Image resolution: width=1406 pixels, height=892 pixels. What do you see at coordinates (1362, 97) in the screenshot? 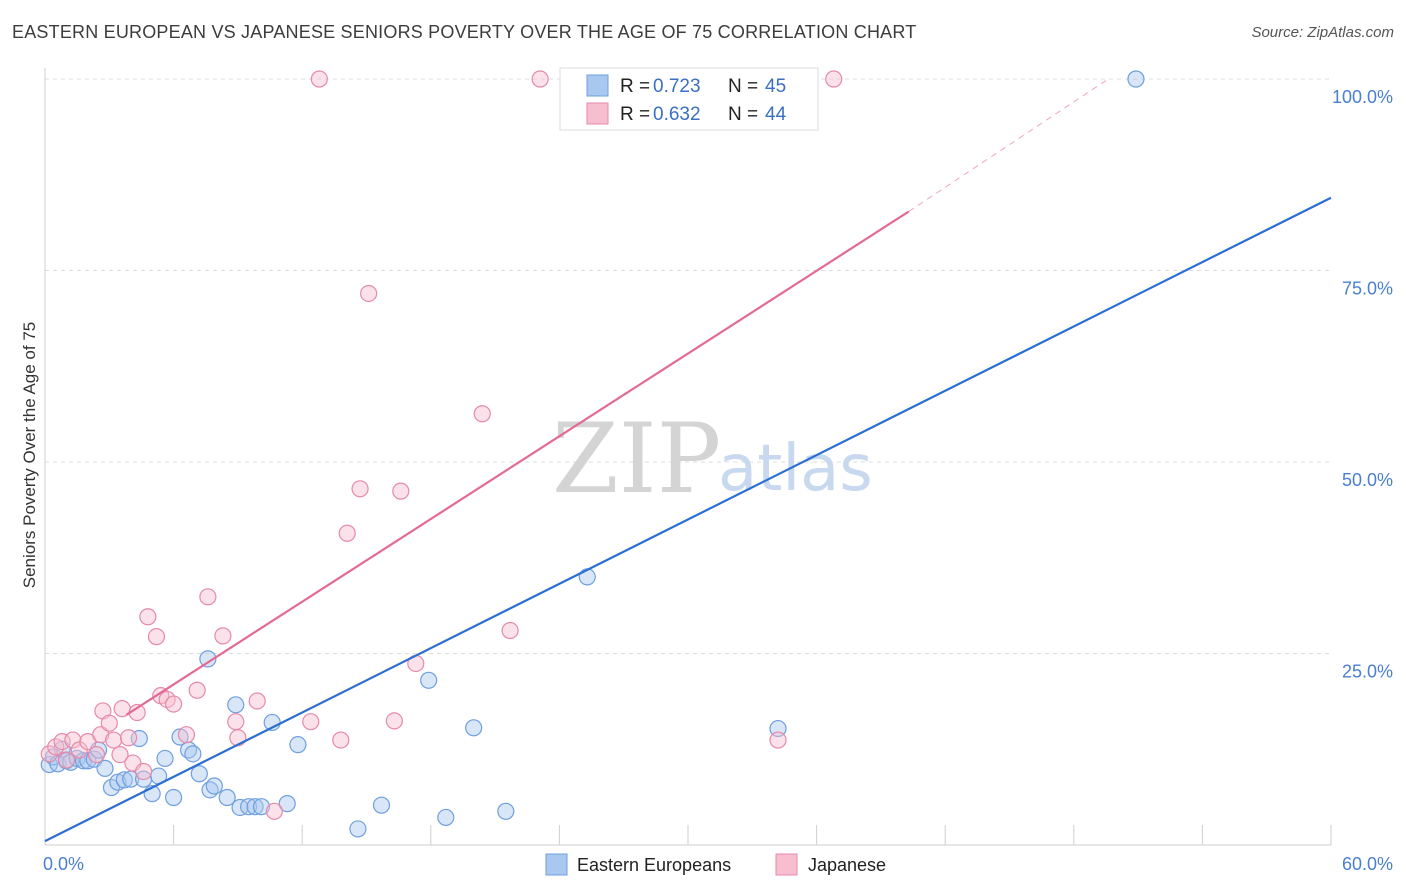
I see `y-tick-label: 100.0%` at bounding box center [1362, 97].